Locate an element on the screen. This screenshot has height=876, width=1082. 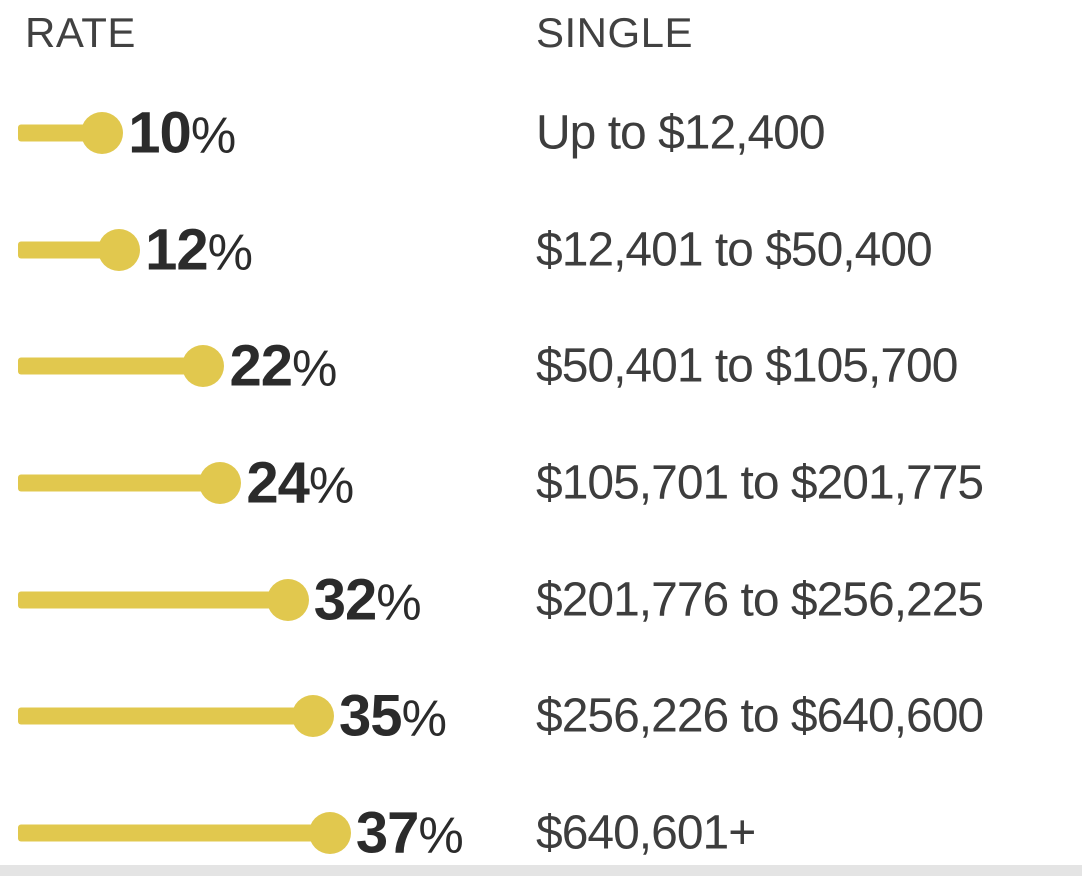
rate-label: 24% is located at coordinates (300, 483).